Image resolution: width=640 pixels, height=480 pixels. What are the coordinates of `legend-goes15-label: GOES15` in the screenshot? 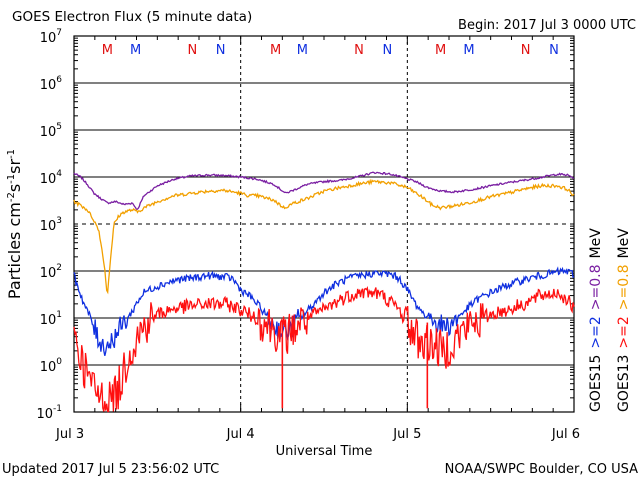 It's located at (596, 383).